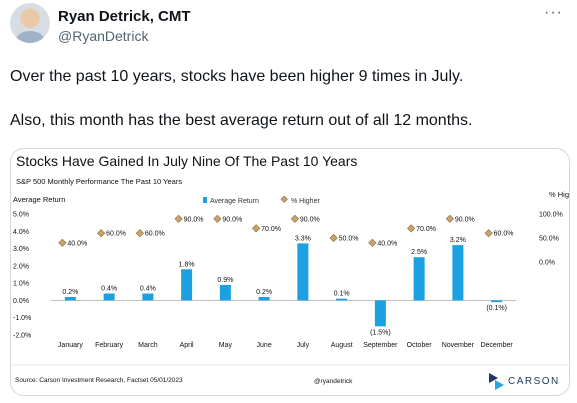  I want to click on y-tick-label: 1.0%, so click(21, 284).